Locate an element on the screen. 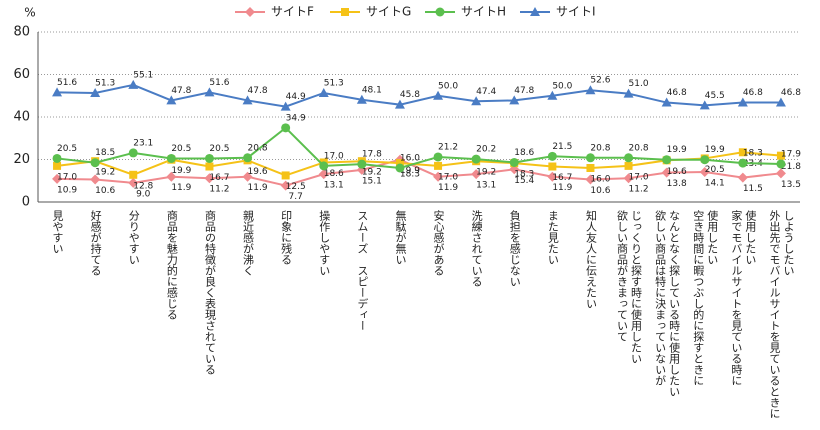 This screenshot has height=430, width=820. value-label: 19.9 is located at coordinates (410, 171).